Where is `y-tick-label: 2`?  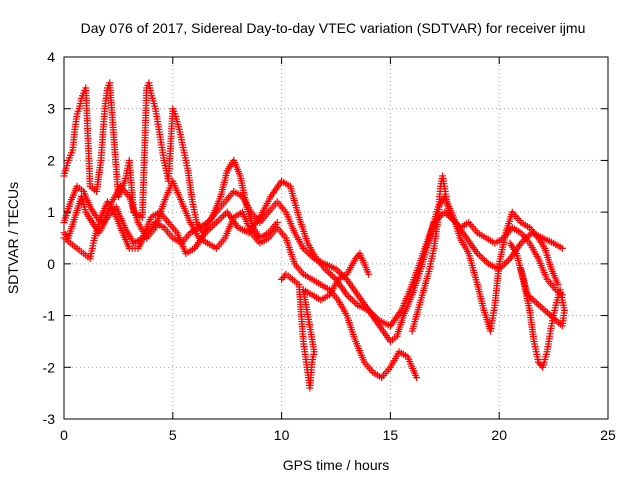
y-tick-label: 2 is located at coordinates (51, 160).